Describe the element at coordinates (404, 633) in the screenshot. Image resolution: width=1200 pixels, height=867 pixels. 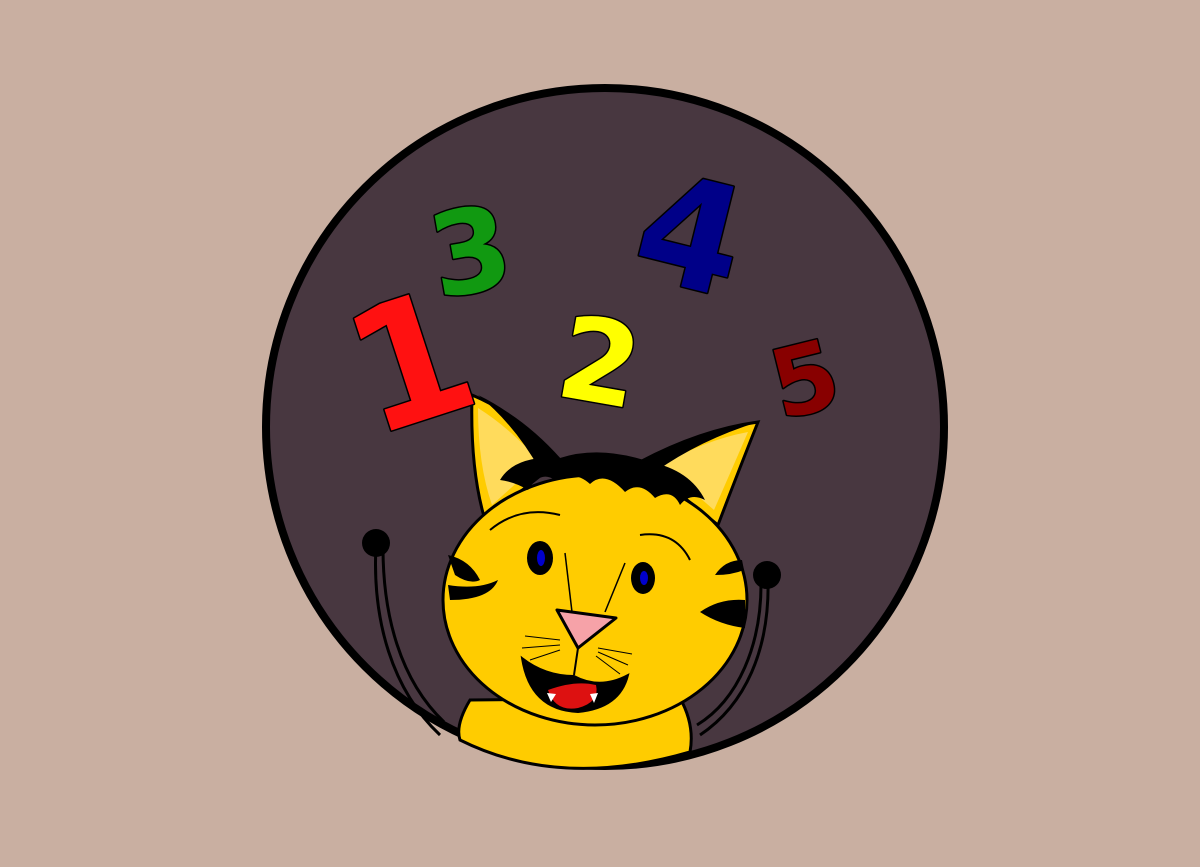
I see `antenna-left` at that location.